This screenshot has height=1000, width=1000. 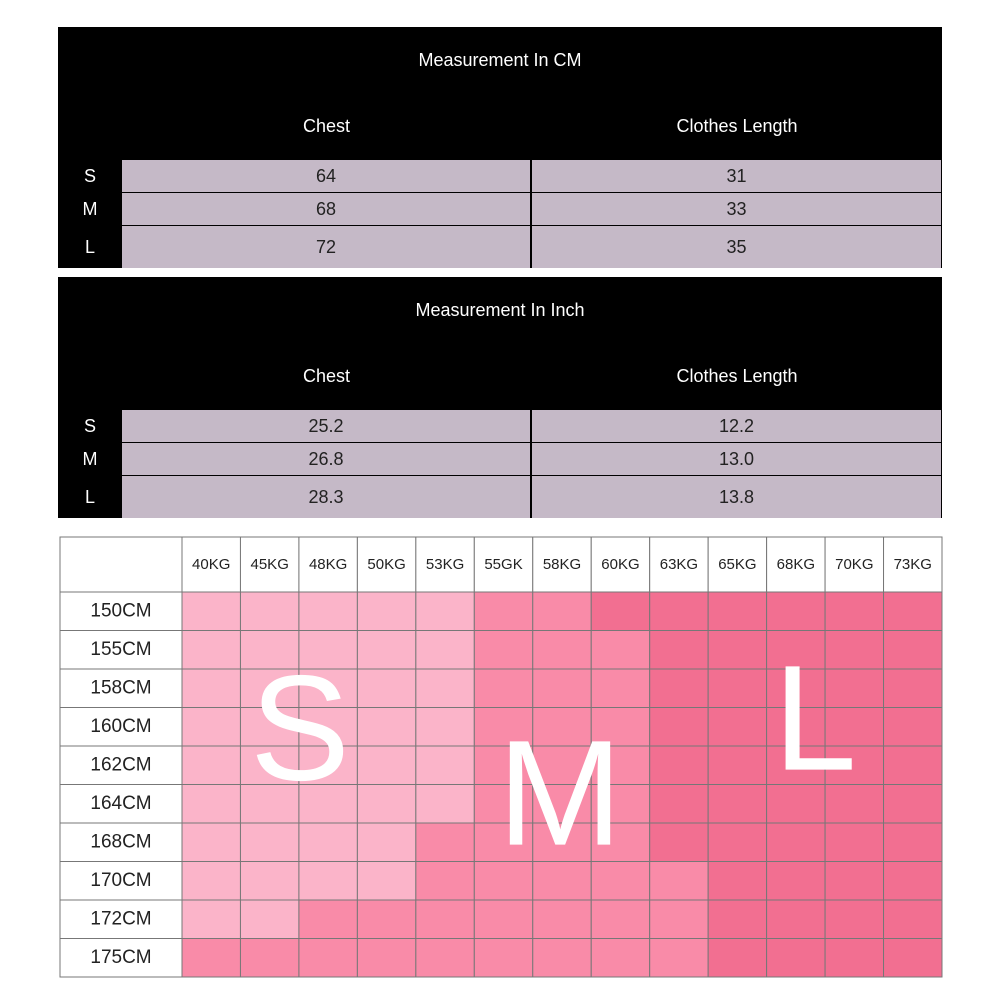 I want to click on weight-label: 68KG, so click(x=796, y=564).